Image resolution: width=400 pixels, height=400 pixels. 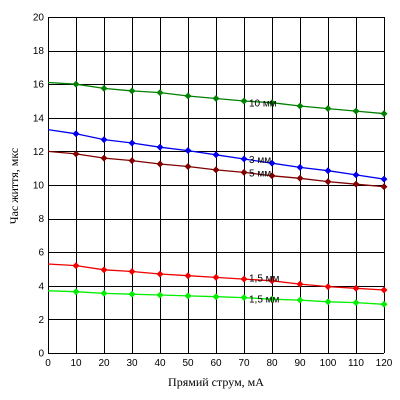 I want to click on x-tick-label: 80, so click(x=272, y=363).